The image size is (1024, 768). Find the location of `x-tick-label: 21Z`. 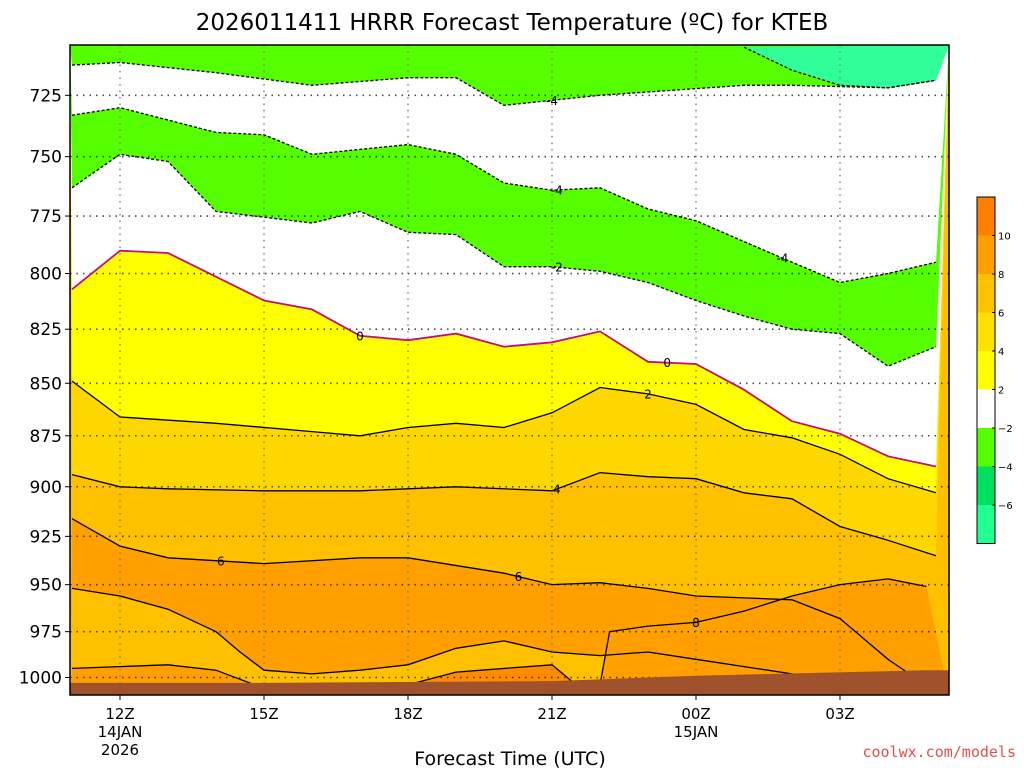

x-tick-label: 21Z is located at coordinates (551, 714).